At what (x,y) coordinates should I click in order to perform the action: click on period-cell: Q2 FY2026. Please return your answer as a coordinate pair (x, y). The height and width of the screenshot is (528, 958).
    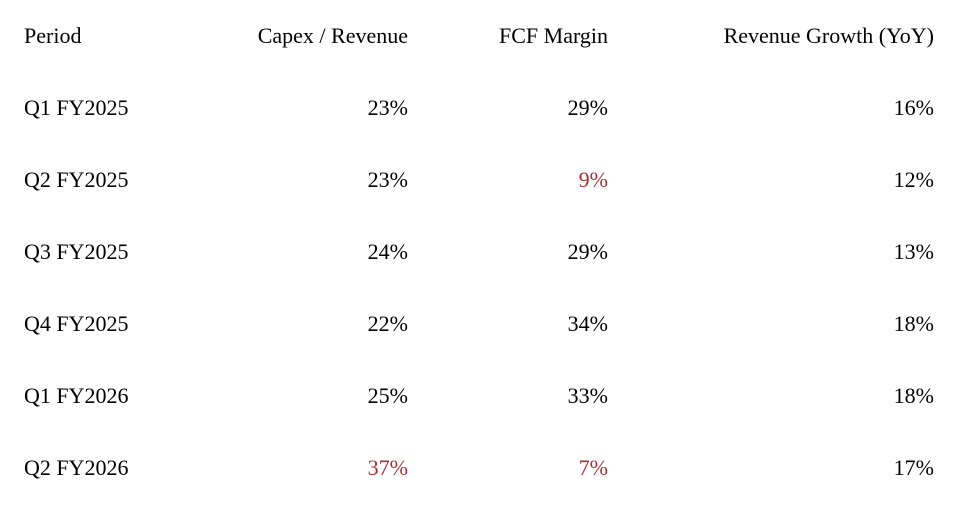
    Looking at the image, I should click on (76, 467).